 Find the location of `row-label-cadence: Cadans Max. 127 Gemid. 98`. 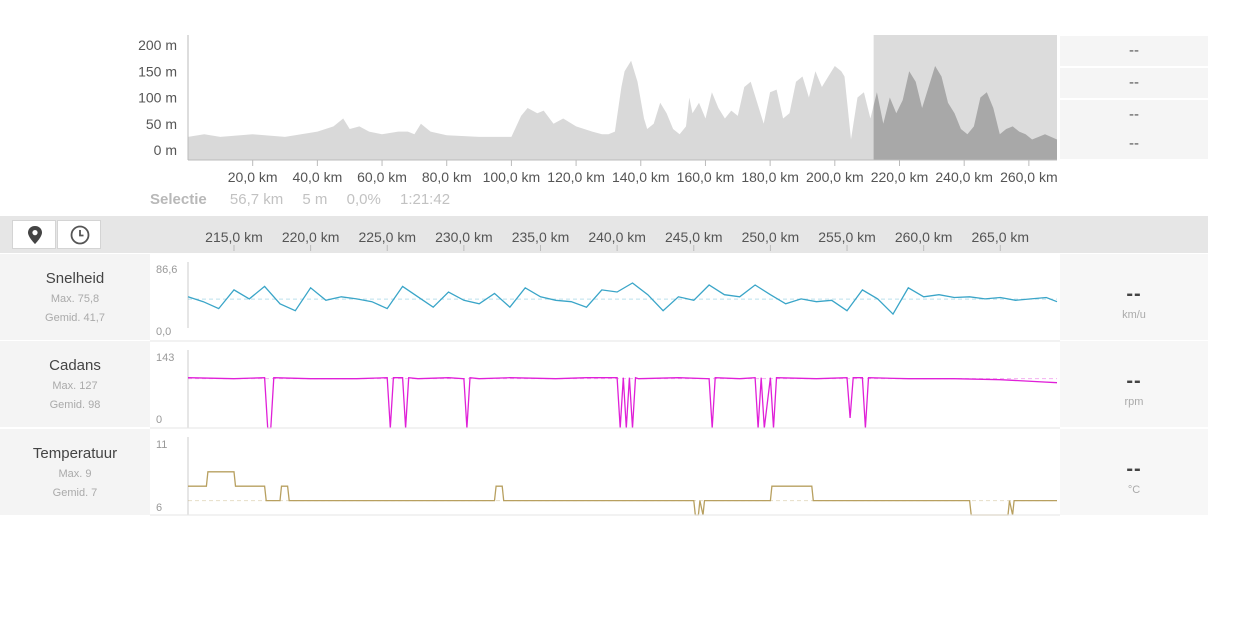

row-label-cadence: Cadans Max. 127 Gemid. 98 is located at coordinates (75, 384).